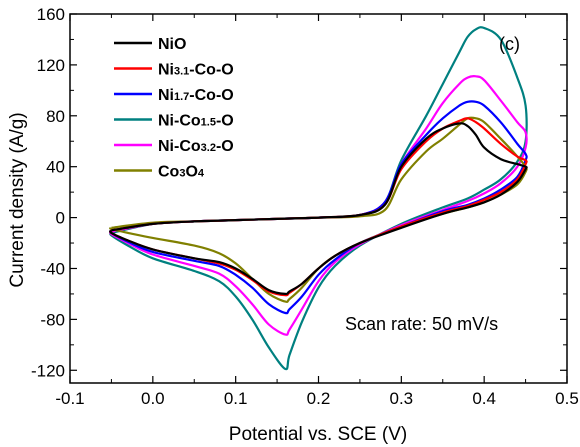 Image resolution: width=580 pixels, height=447 pixels. Describe the element at coordinates (153, 398) in the screenshot. I see `x-tick-label: 0.0` at that location.